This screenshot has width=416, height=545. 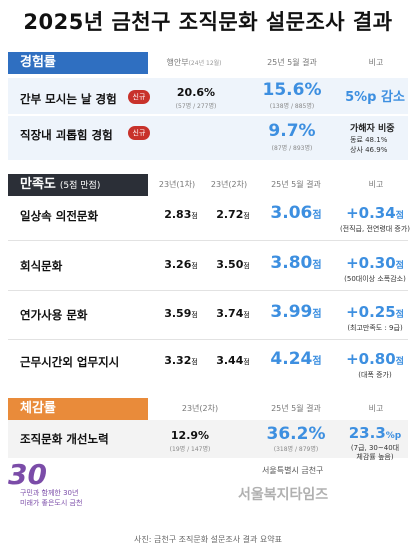 I want to click on satisfaction-note-2: (50대이상 소폭감소), so click(x=375, y=279).